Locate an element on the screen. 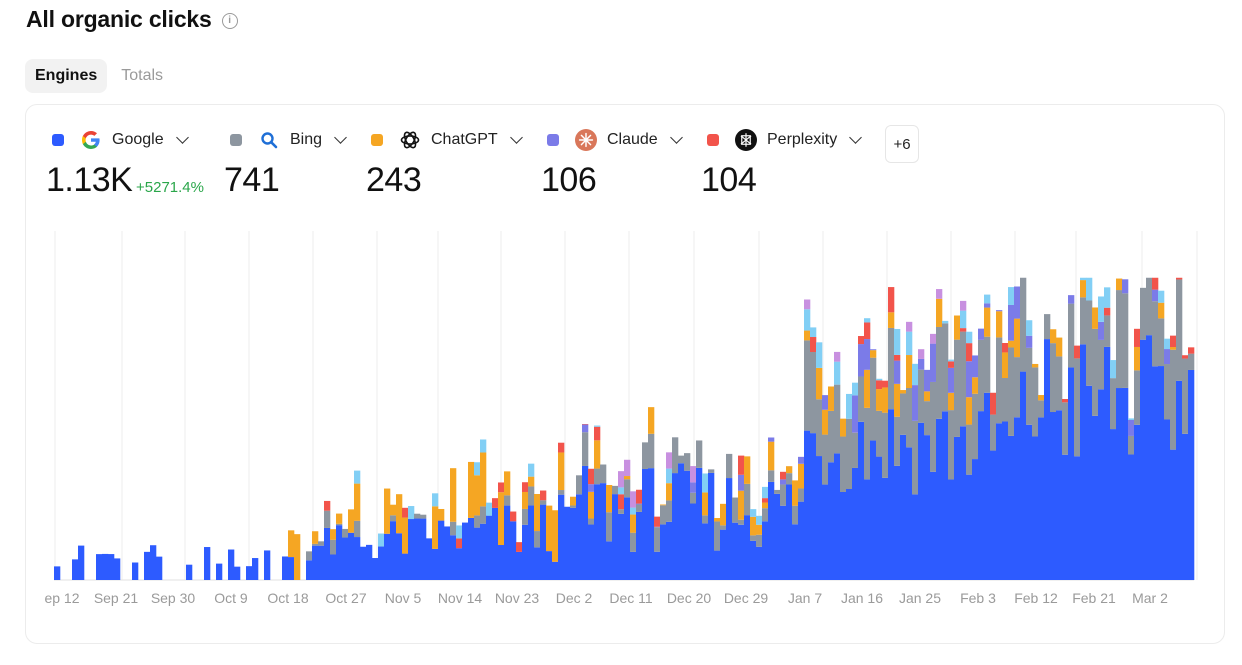  info-icon: i is located at coordinates (229, 20).